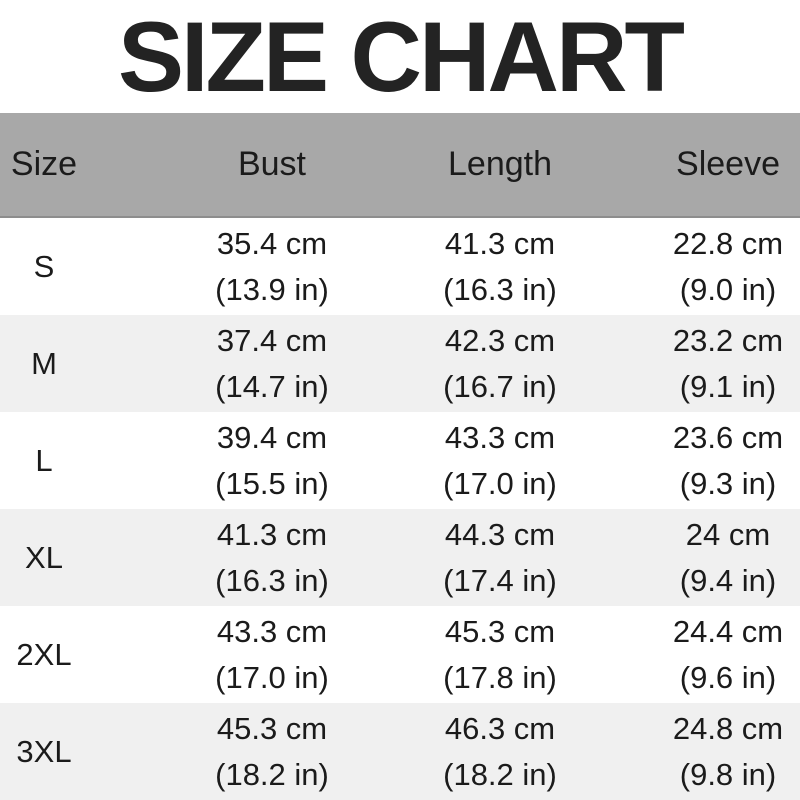 This screenshot has height=800, width=800. I want to click on value-cm: 46.3 cm, so click(500, 728).